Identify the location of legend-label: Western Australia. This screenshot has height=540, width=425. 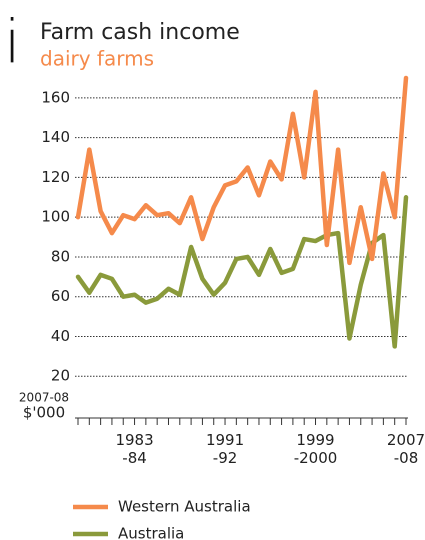
(184, 507).